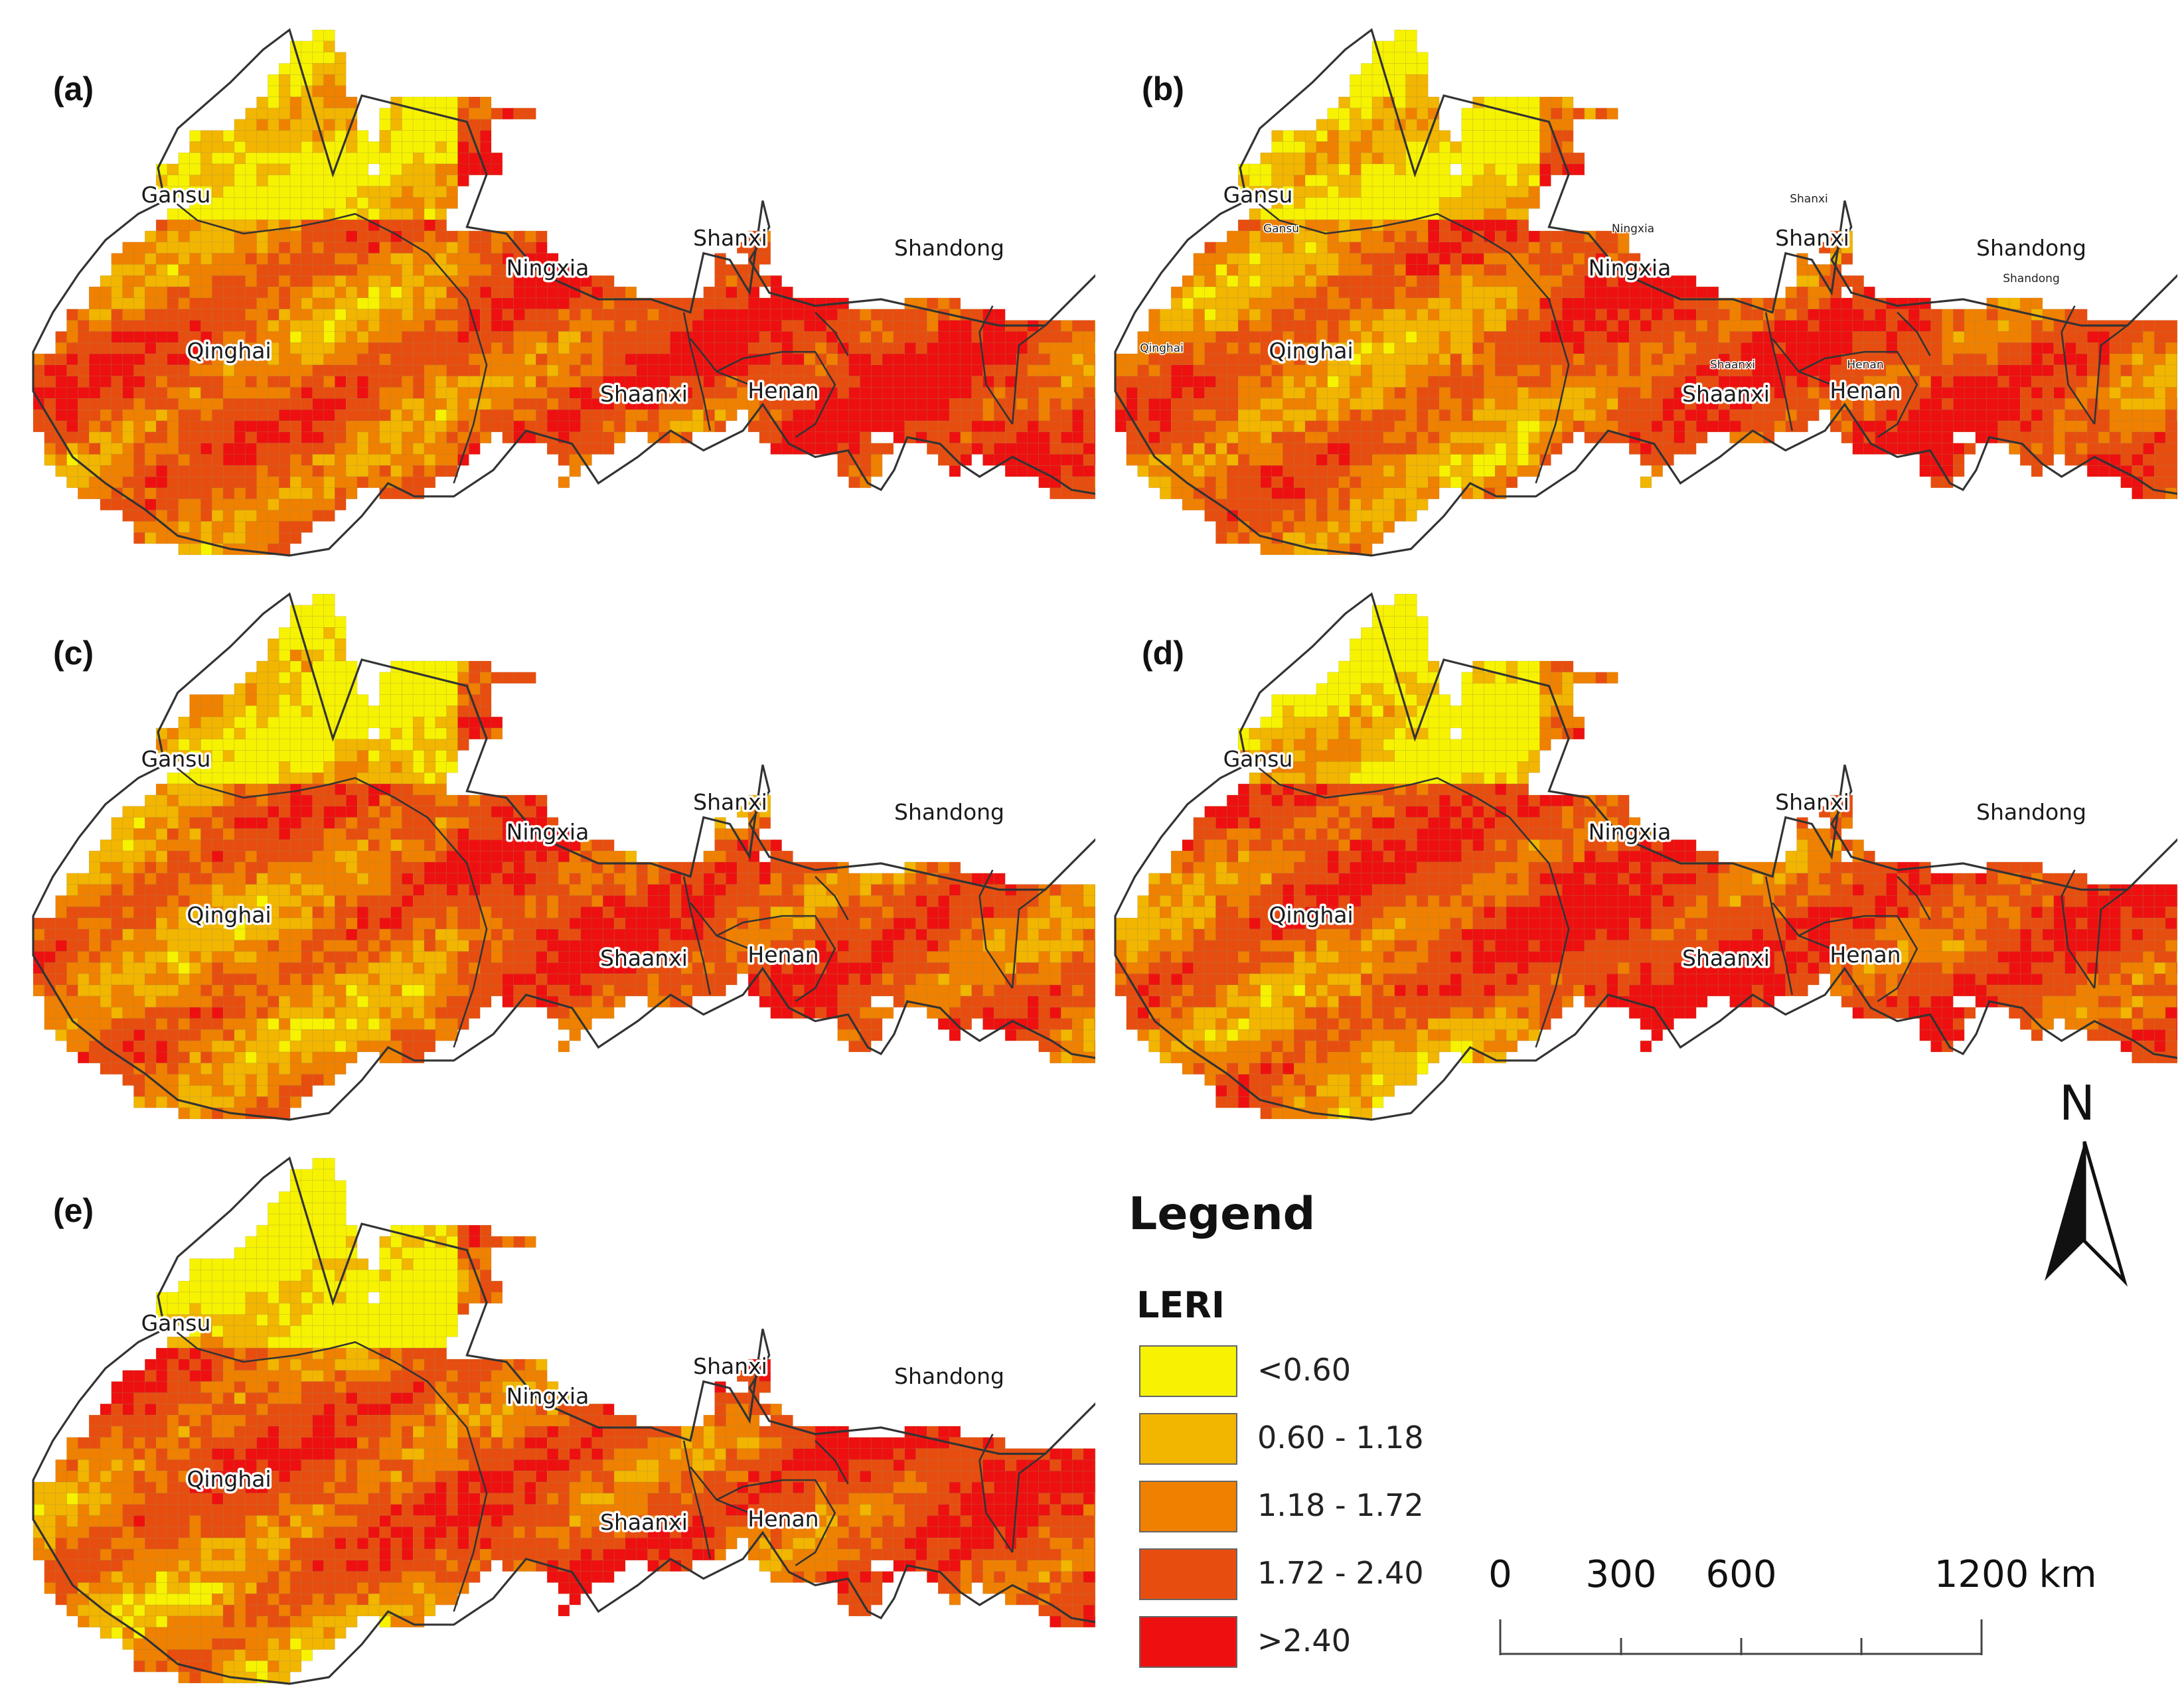  I want to click on scale-unit: km, so click(2068, 1574).